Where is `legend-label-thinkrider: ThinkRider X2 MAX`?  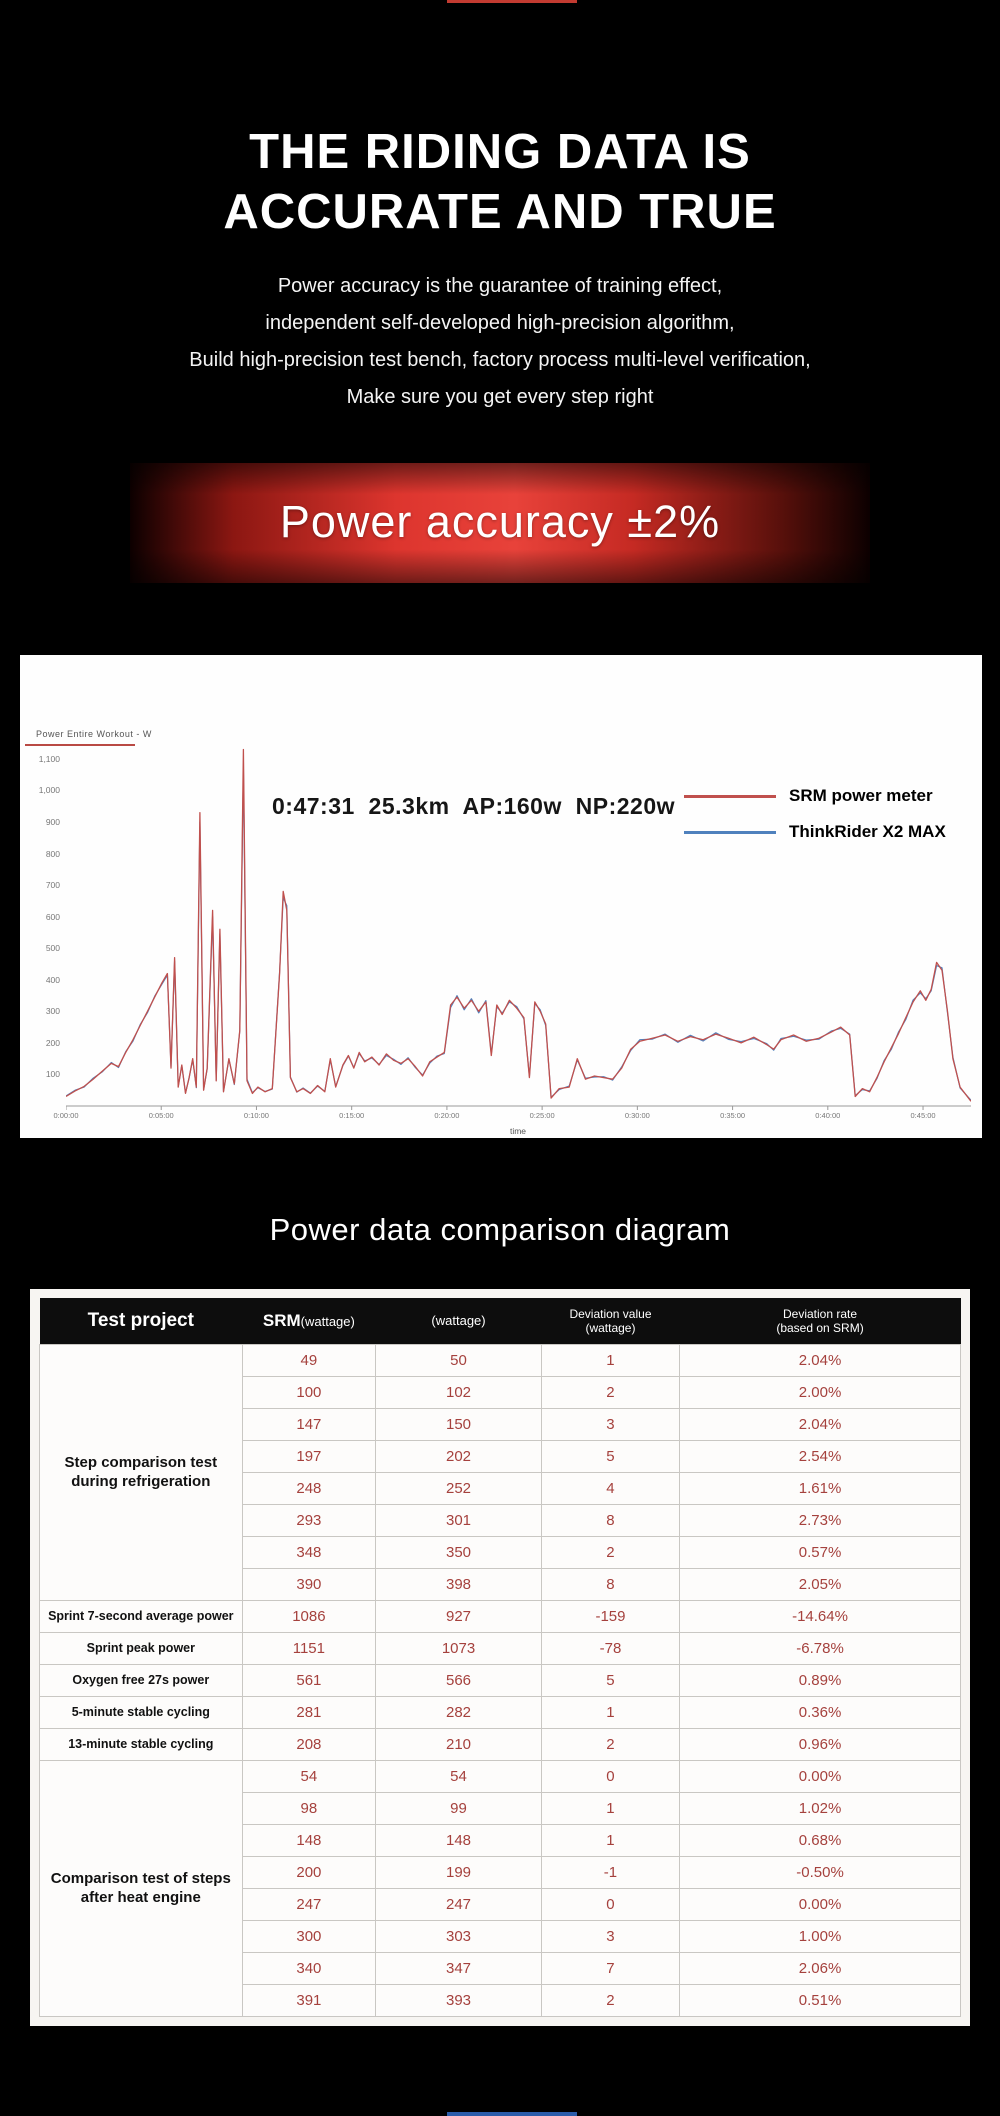 legend-label-thinkrider: ThinkRider X2 MAX is located at coordinates (867, 831).